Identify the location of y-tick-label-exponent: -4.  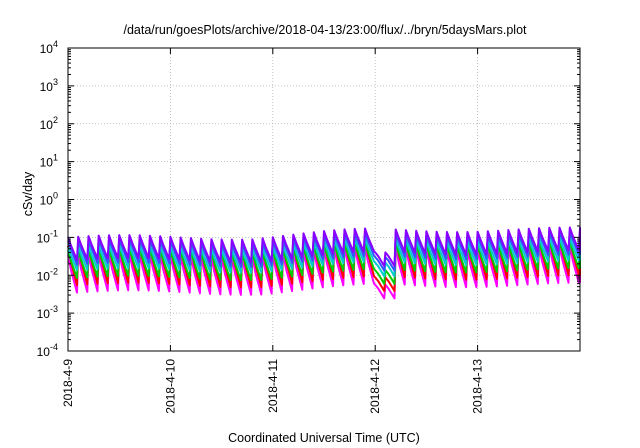
(54, 347).